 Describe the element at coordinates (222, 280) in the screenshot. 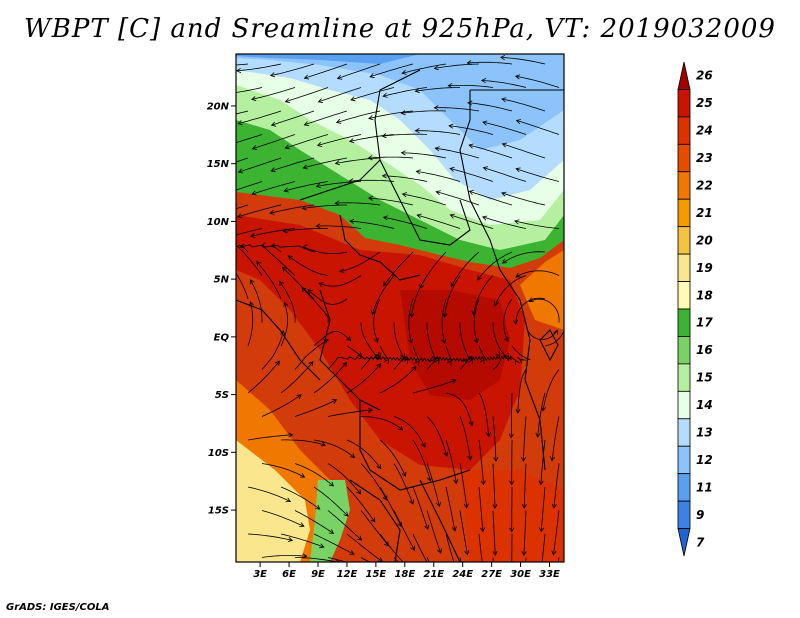

I see `lat-tick-label: 5N` at that location.